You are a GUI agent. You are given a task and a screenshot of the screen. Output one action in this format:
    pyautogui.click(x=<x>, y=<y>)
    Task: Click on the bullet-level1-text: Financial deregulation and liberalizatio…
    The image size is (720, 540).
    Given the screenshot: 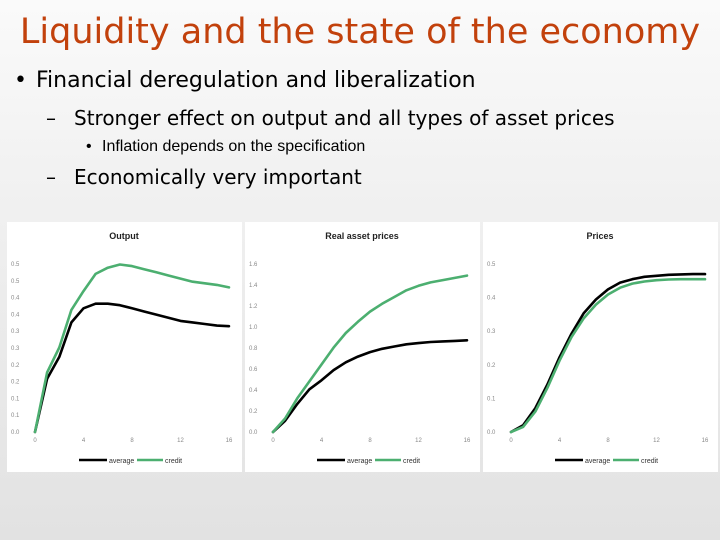 What is the action you would take?
    pyautogui.click(x=256, y=80)
    